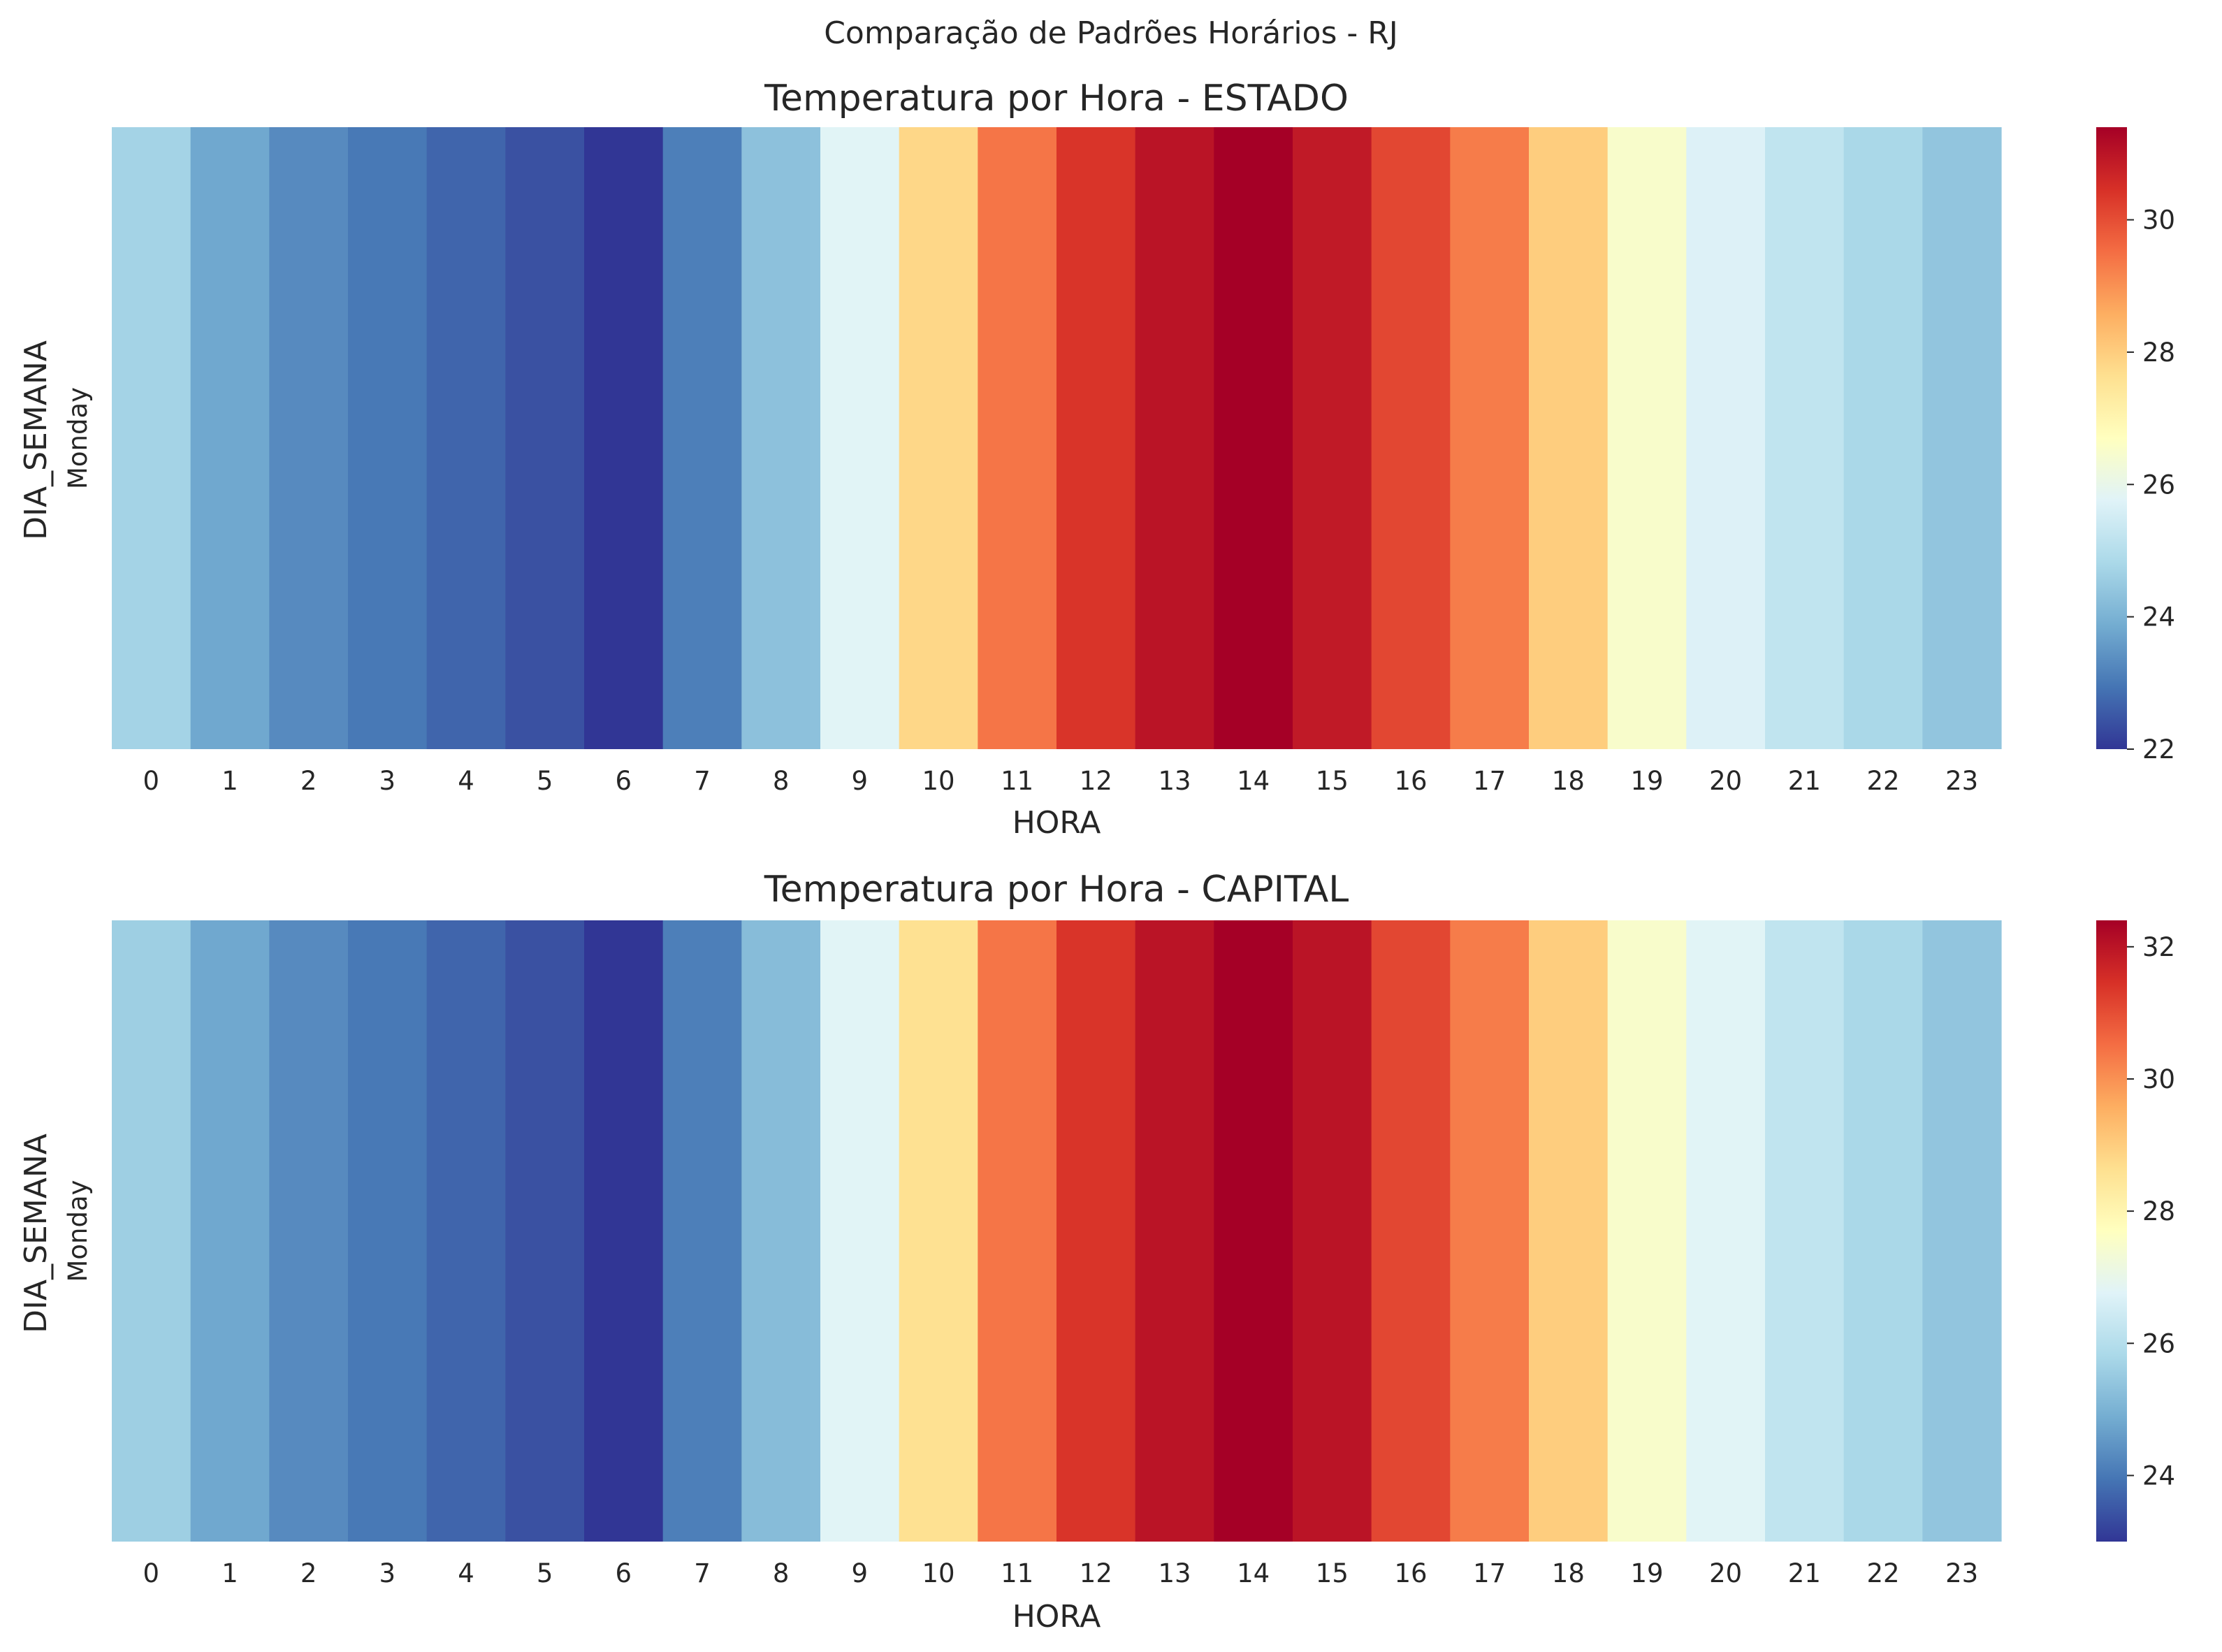  What do you see at coordinates (1056, 1617) in the screenshot?
I see `x-axis-label: HORA` at bounding box center [1056, 1617].